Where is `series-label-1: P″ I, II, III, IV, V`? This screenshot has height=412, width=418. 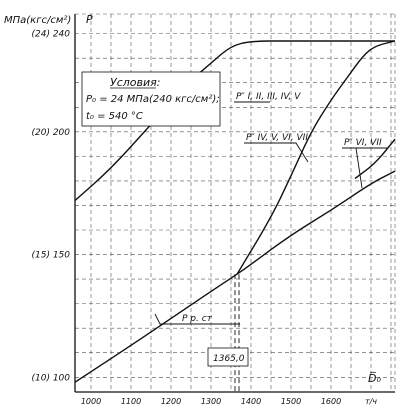
series-label-1: P″ I, II, III, IV, V is located at coordinates (268, 97).